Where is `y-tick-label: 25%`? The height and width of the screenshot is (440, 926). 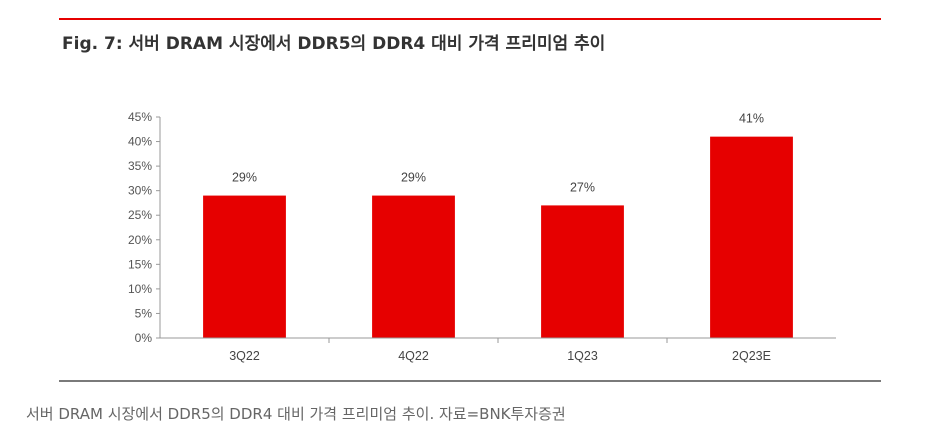 y-tick-label: 25% is located at coordinates (140, 215).